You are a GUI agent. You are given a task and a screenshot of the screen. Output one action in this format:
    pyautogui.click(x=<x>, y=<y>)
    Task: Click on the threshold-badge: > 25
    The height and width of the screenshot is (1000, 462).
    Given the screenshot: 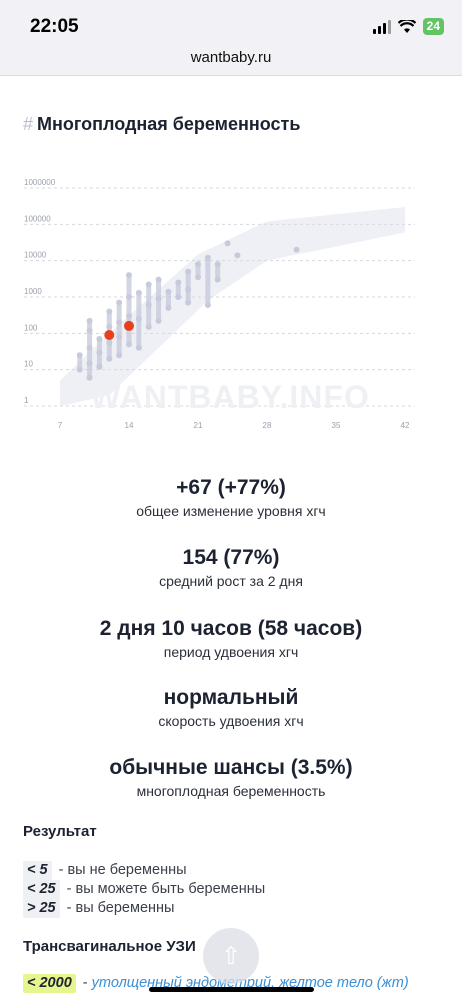 What is the action you would take?
    pyautogui.click(x=41, y=908)
    